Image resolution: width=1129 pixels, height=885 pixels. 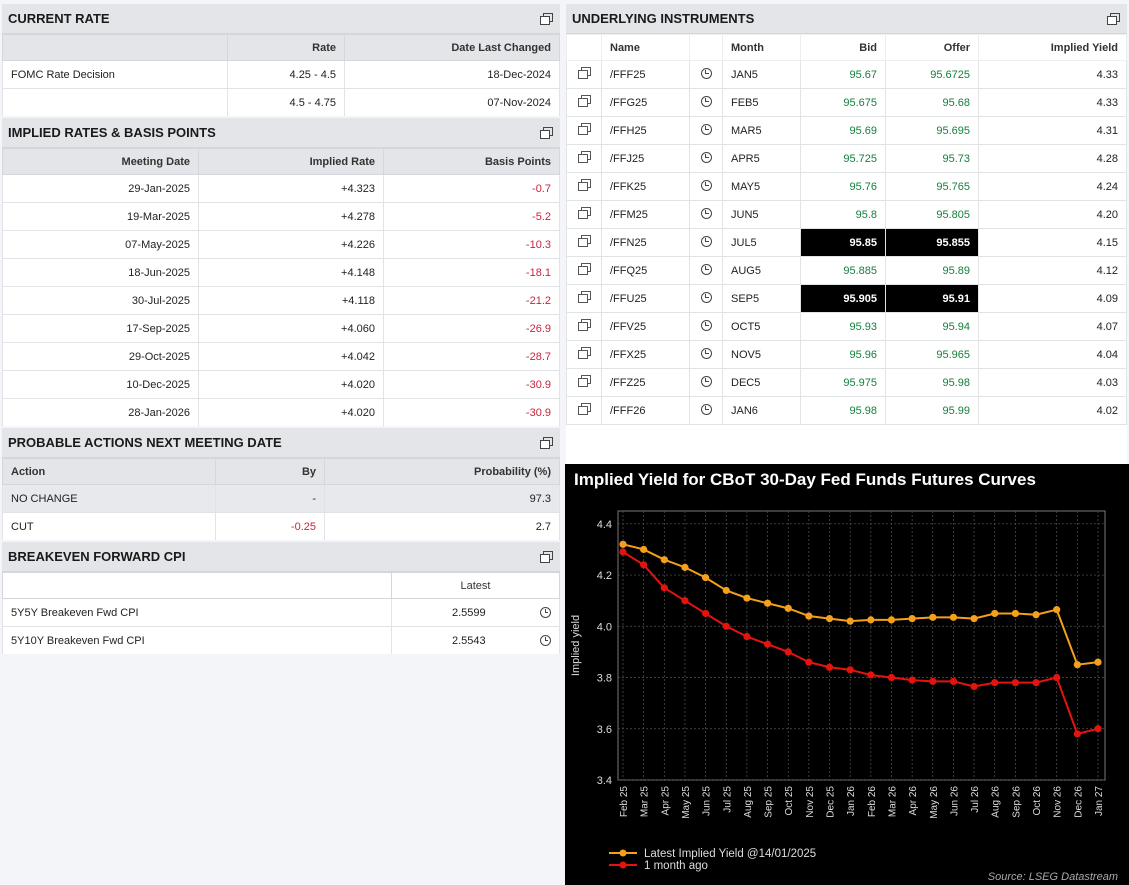 I want to click on table-row: /FFJ25 APR5 95.725 95.73 4.28, so click(x=846, y=158).